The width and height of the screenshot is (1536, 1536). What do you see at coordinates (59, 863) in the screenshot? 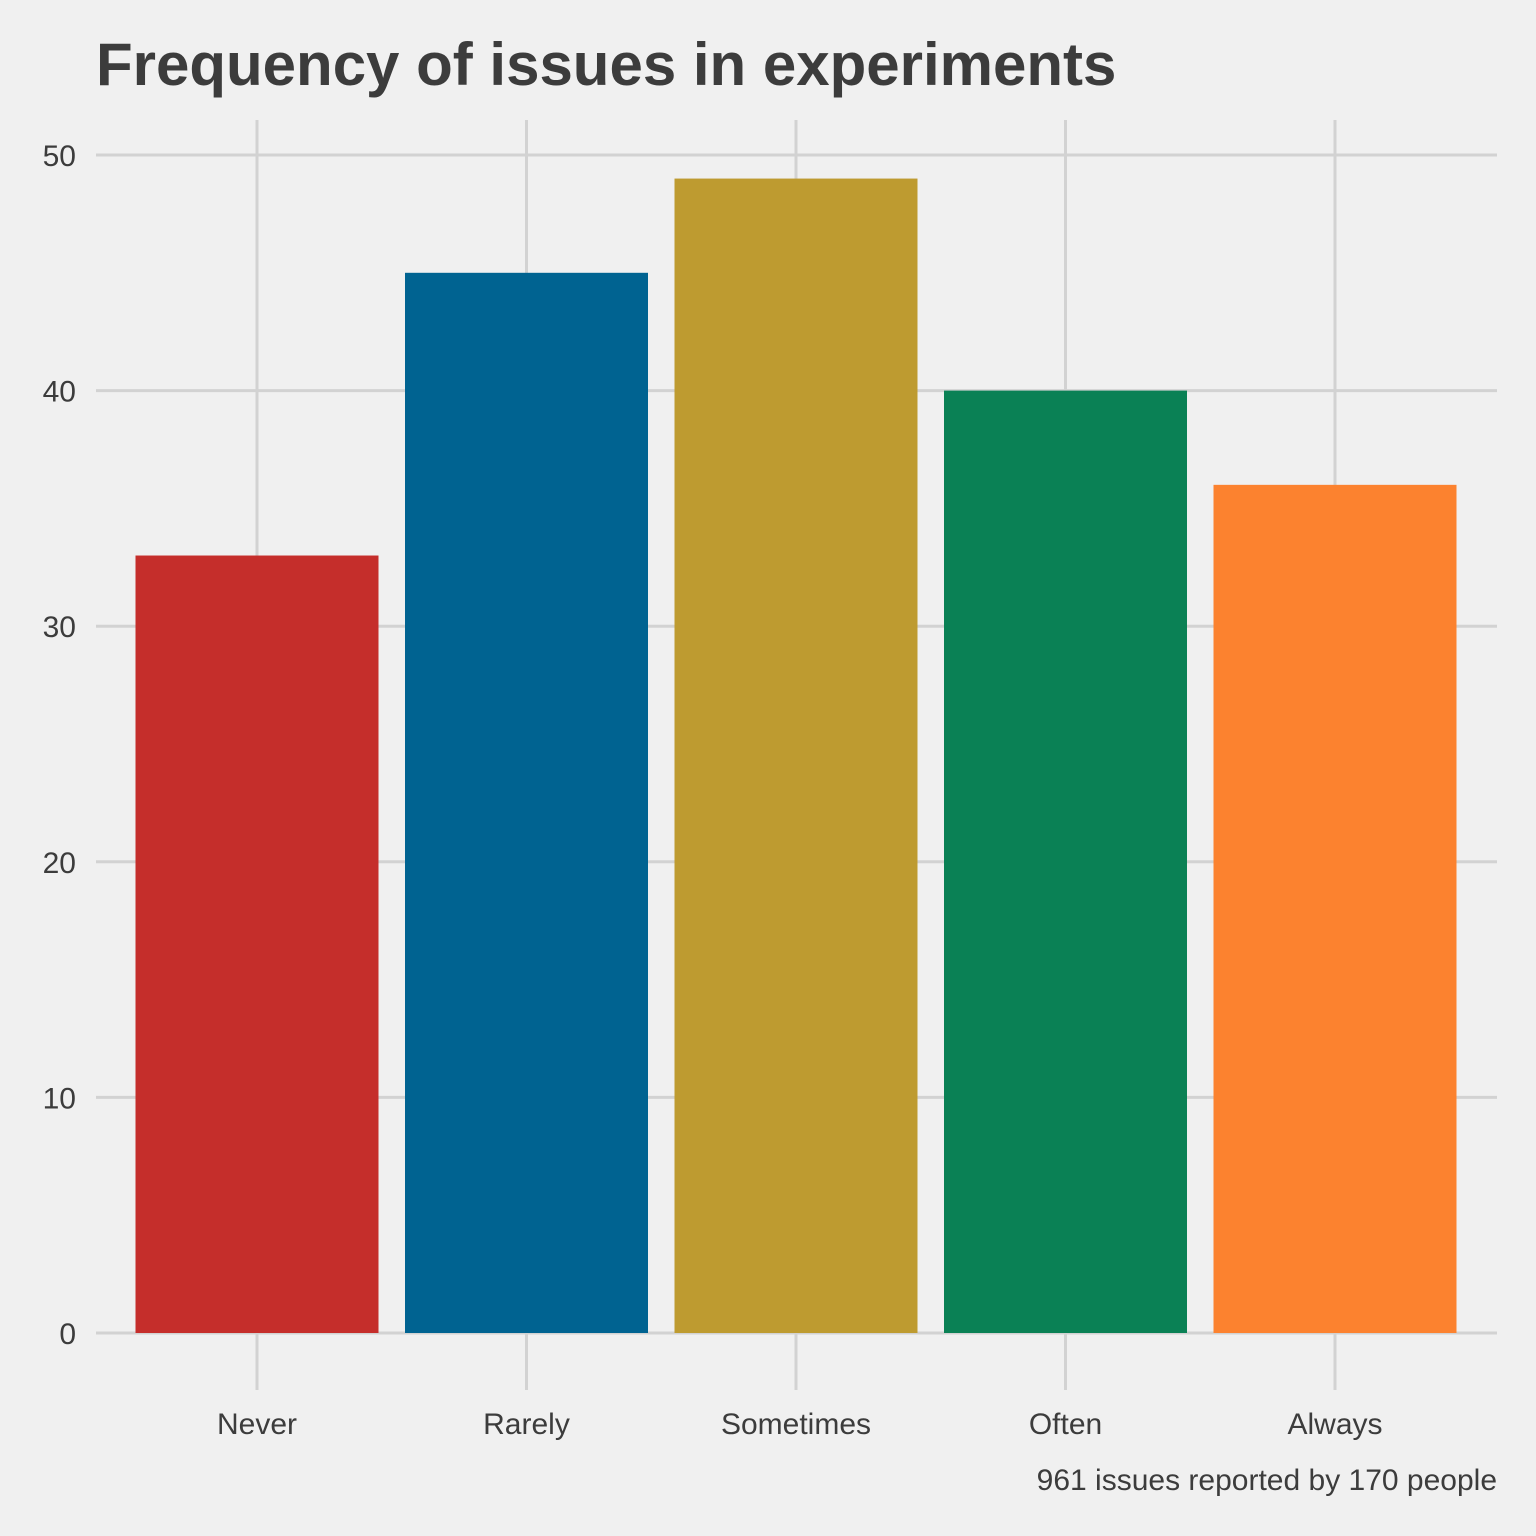
I see `y-tick-label-20: 20` at bounding box center [59, 863].